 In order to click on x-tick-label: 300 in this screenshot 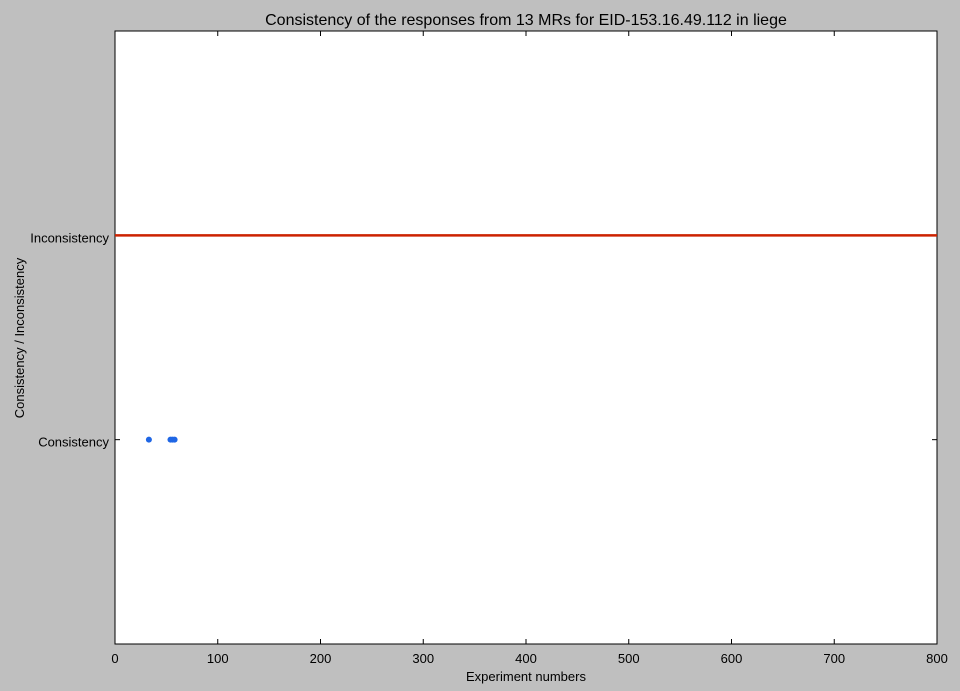, I will do `click(423, 658)`.